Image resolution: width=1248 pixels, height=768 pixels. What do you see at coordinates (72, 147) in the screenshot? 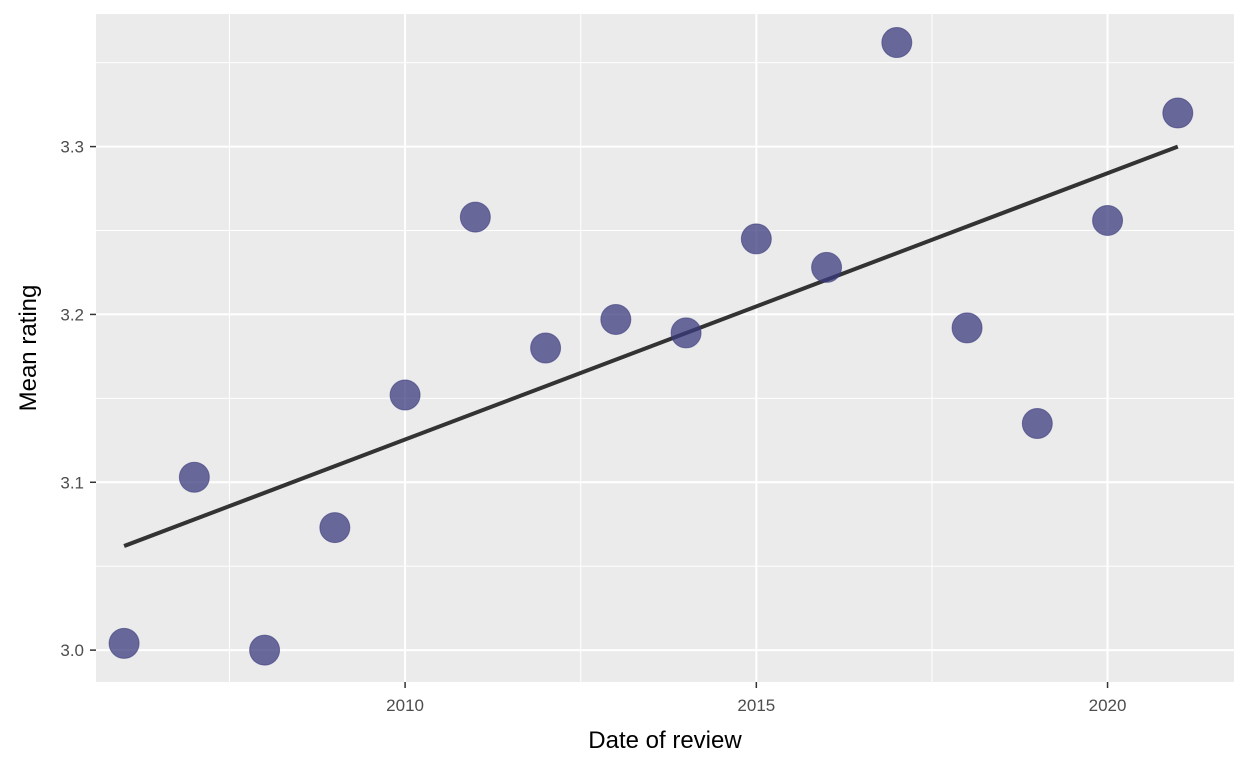
I see `y-tick-label: 3.3` at bounding box center [72, 147].